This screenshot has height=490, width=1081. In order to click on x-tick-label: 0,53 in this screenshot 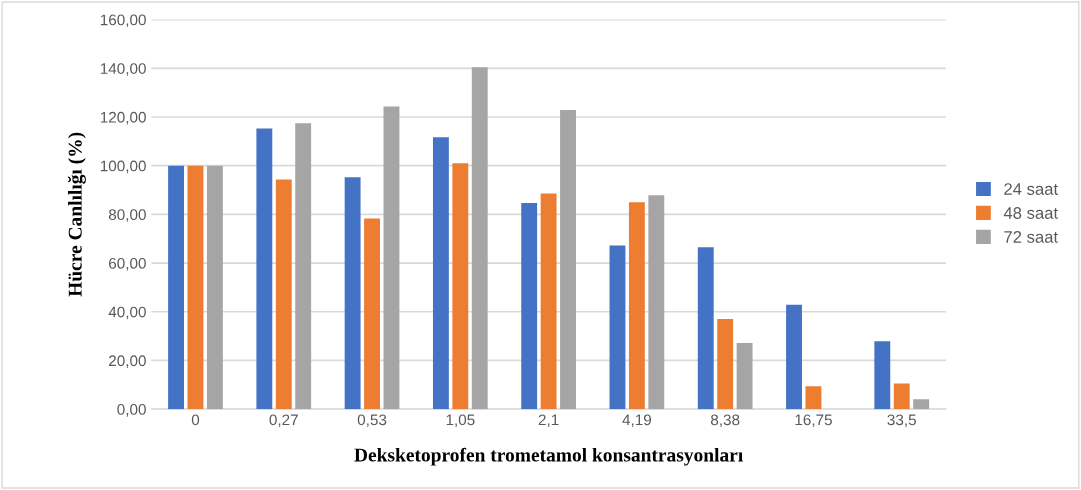, I will do `click(372, 421)`.